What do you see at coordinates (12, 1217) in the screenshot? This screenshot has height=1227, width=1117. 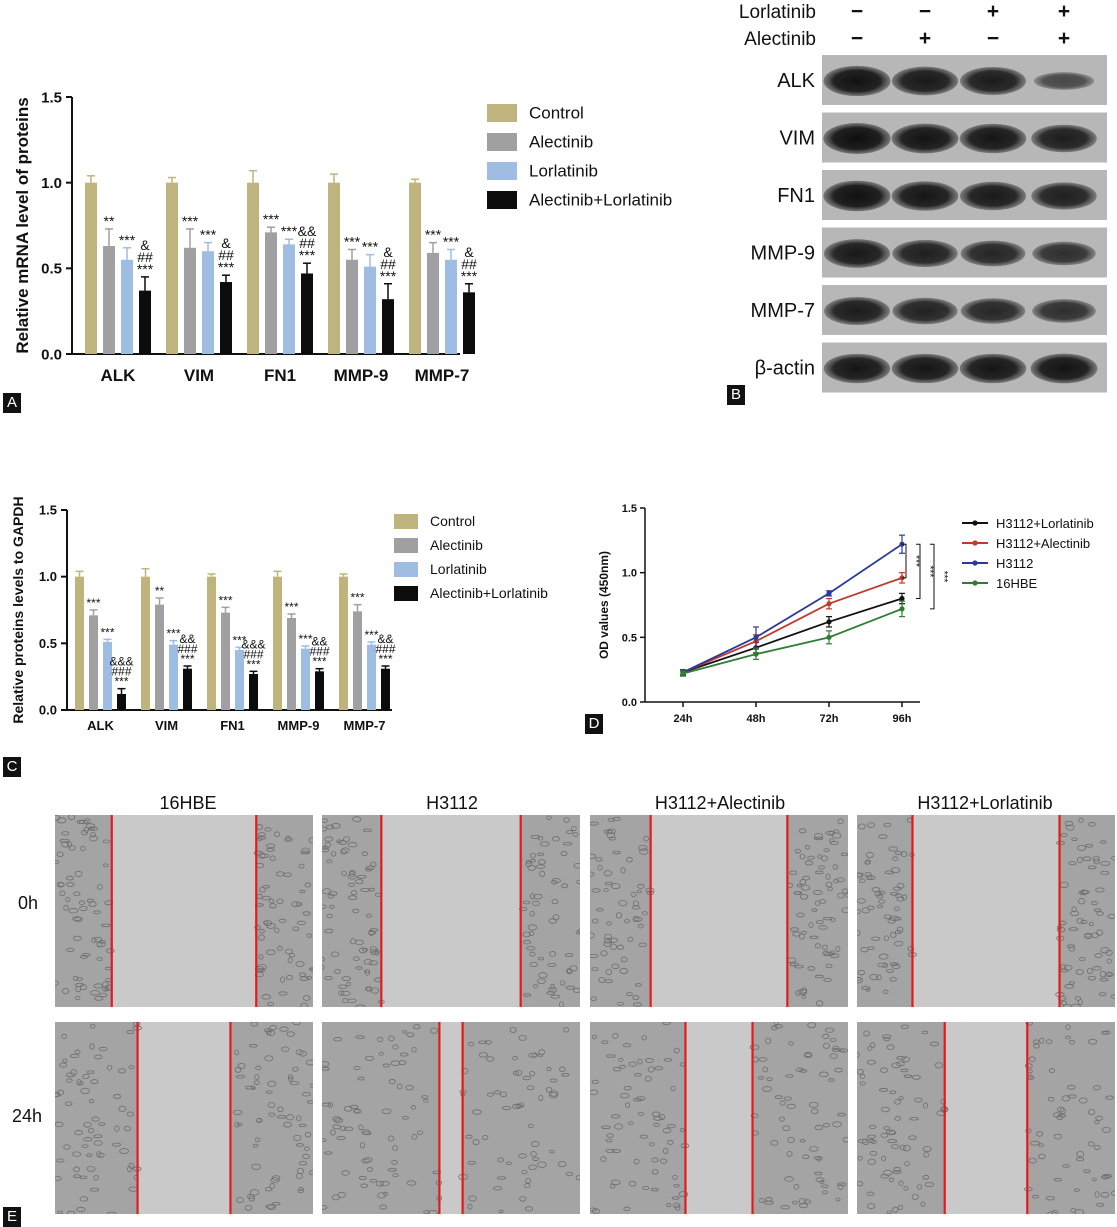 I see `panel-label-e: E` at bounding box center [12, 1217].